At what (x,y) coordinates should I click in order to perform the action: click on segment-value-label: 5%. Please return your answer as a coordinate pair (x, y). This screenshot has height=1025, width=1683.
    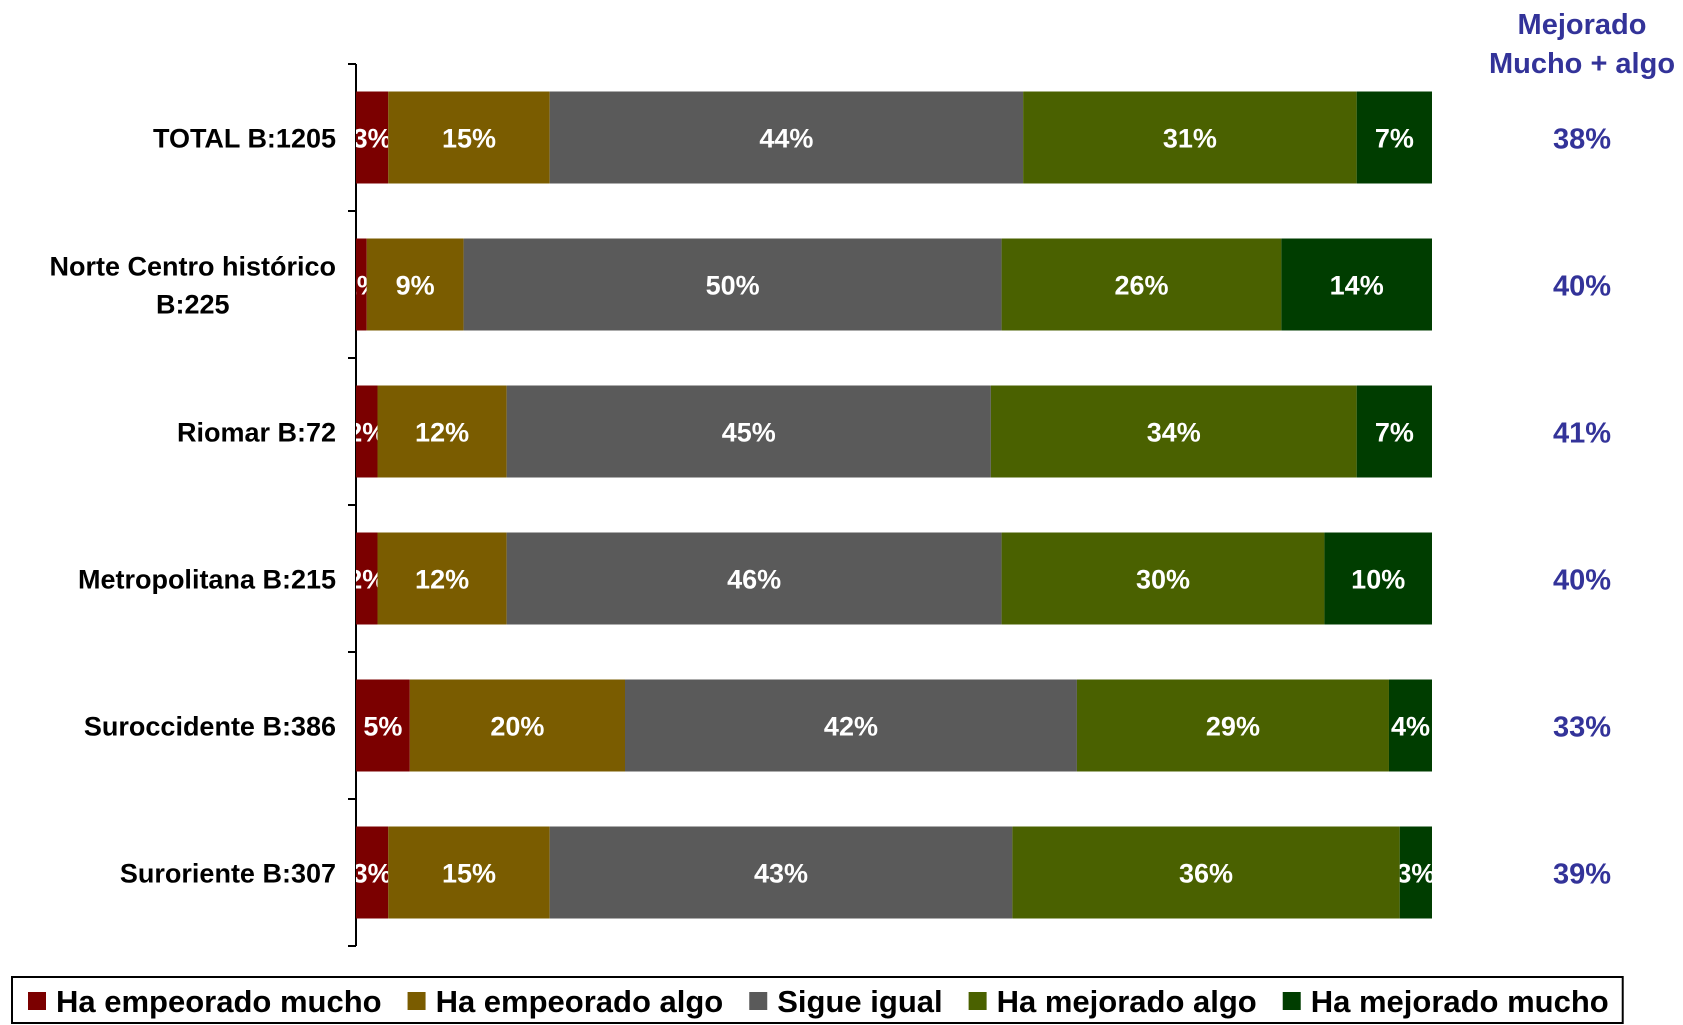
    Looking at the image, I should click on (382, 727).